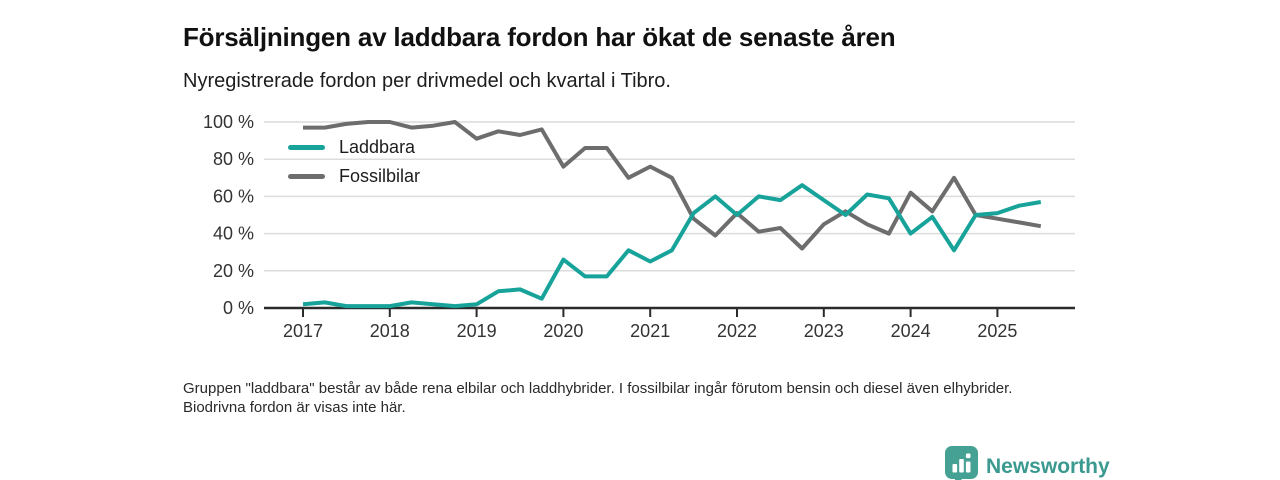 This screenshot has width=1280, height=480. I want to click on x-tick-label: 2024, so click(911, 331).